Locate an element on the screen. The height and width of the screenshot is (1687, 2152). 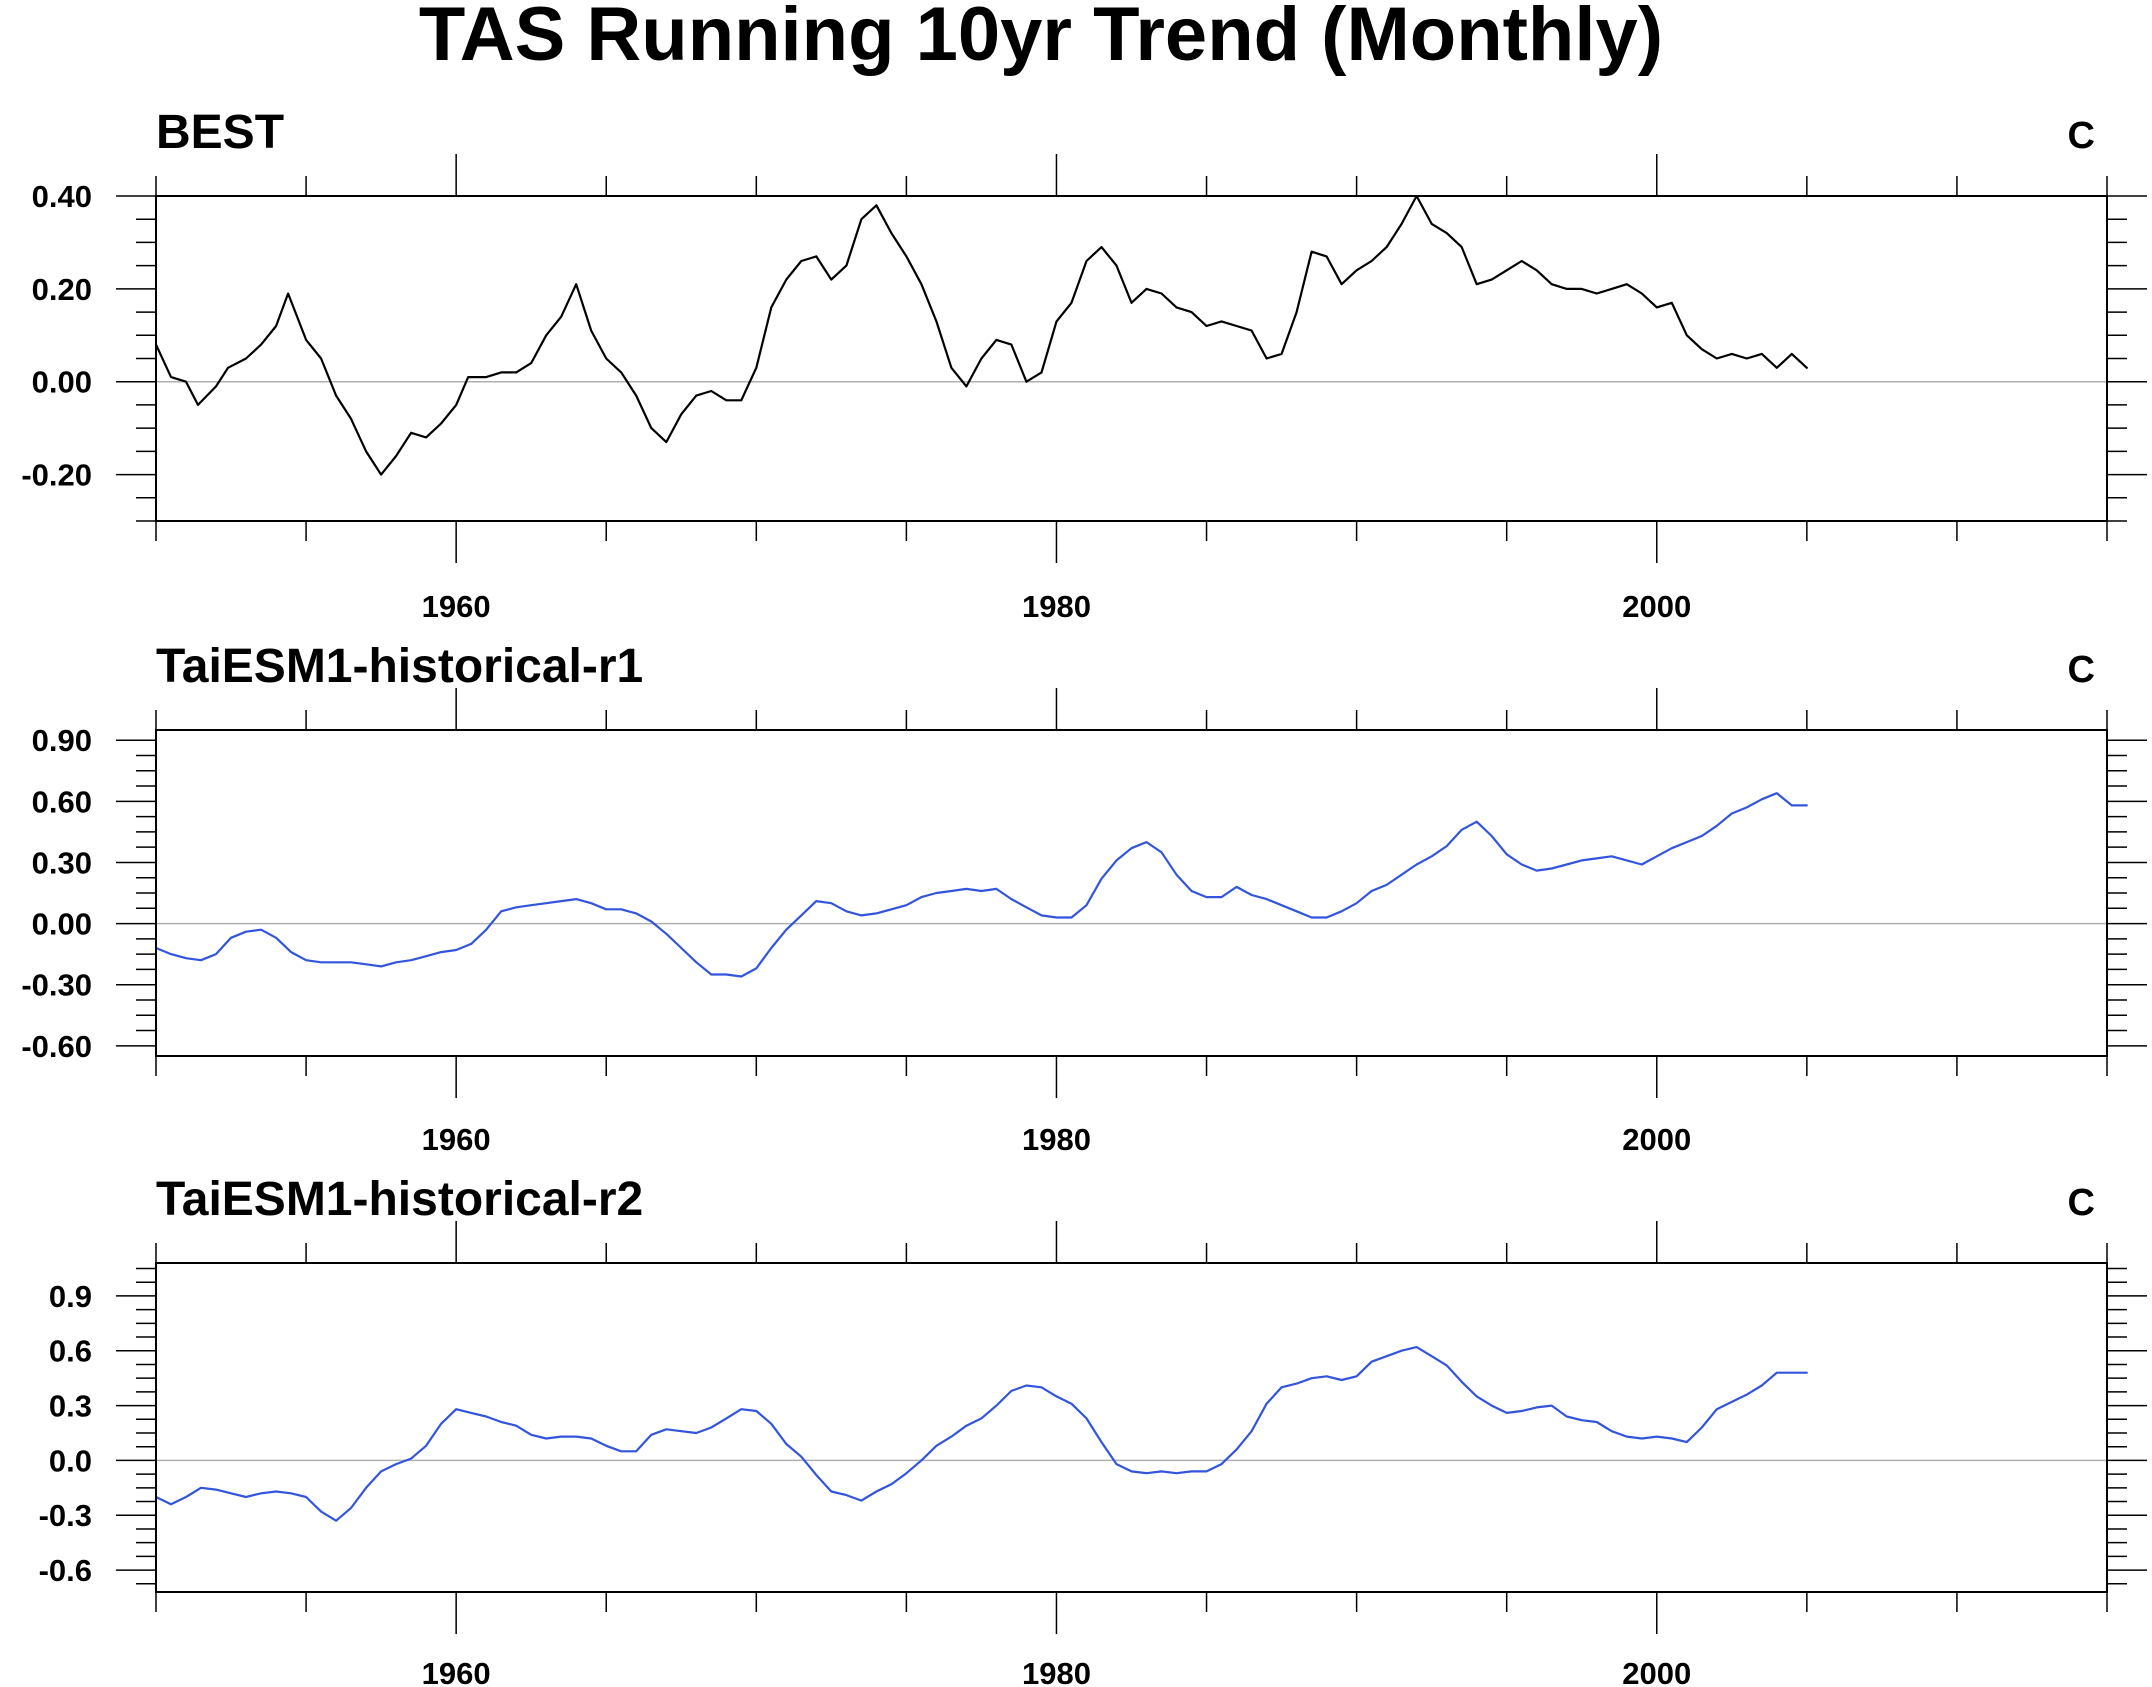
panel-title: BEST is located at coordinates (220, 132).